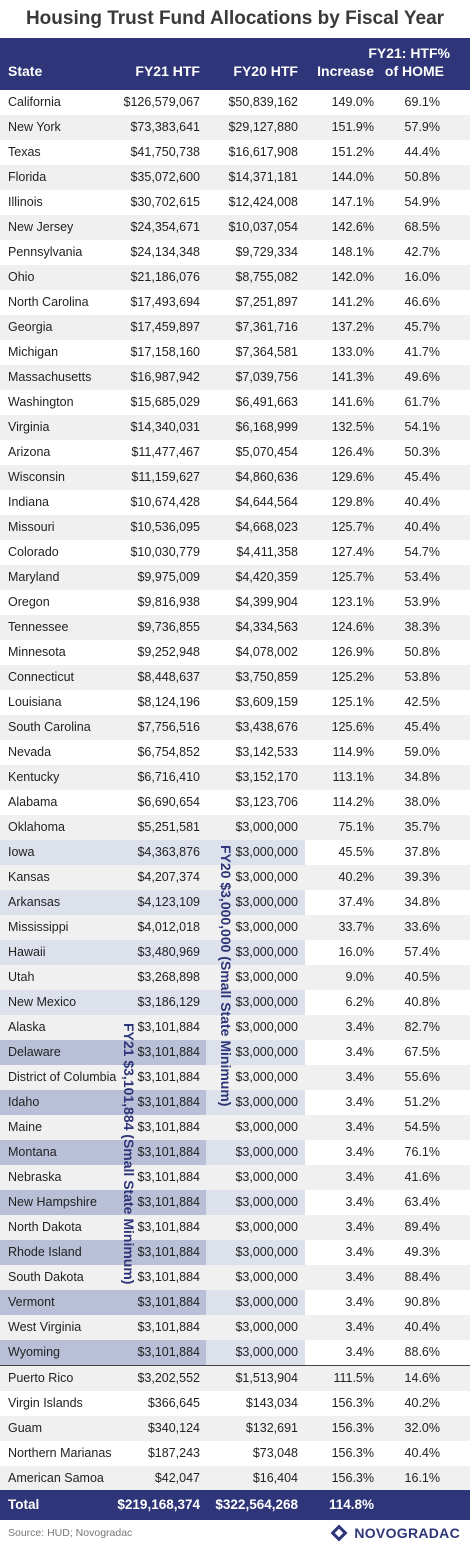  Describe the element at coordinates (339, 1533) in the screenshot. I see `logo-mark-icon` at that location.